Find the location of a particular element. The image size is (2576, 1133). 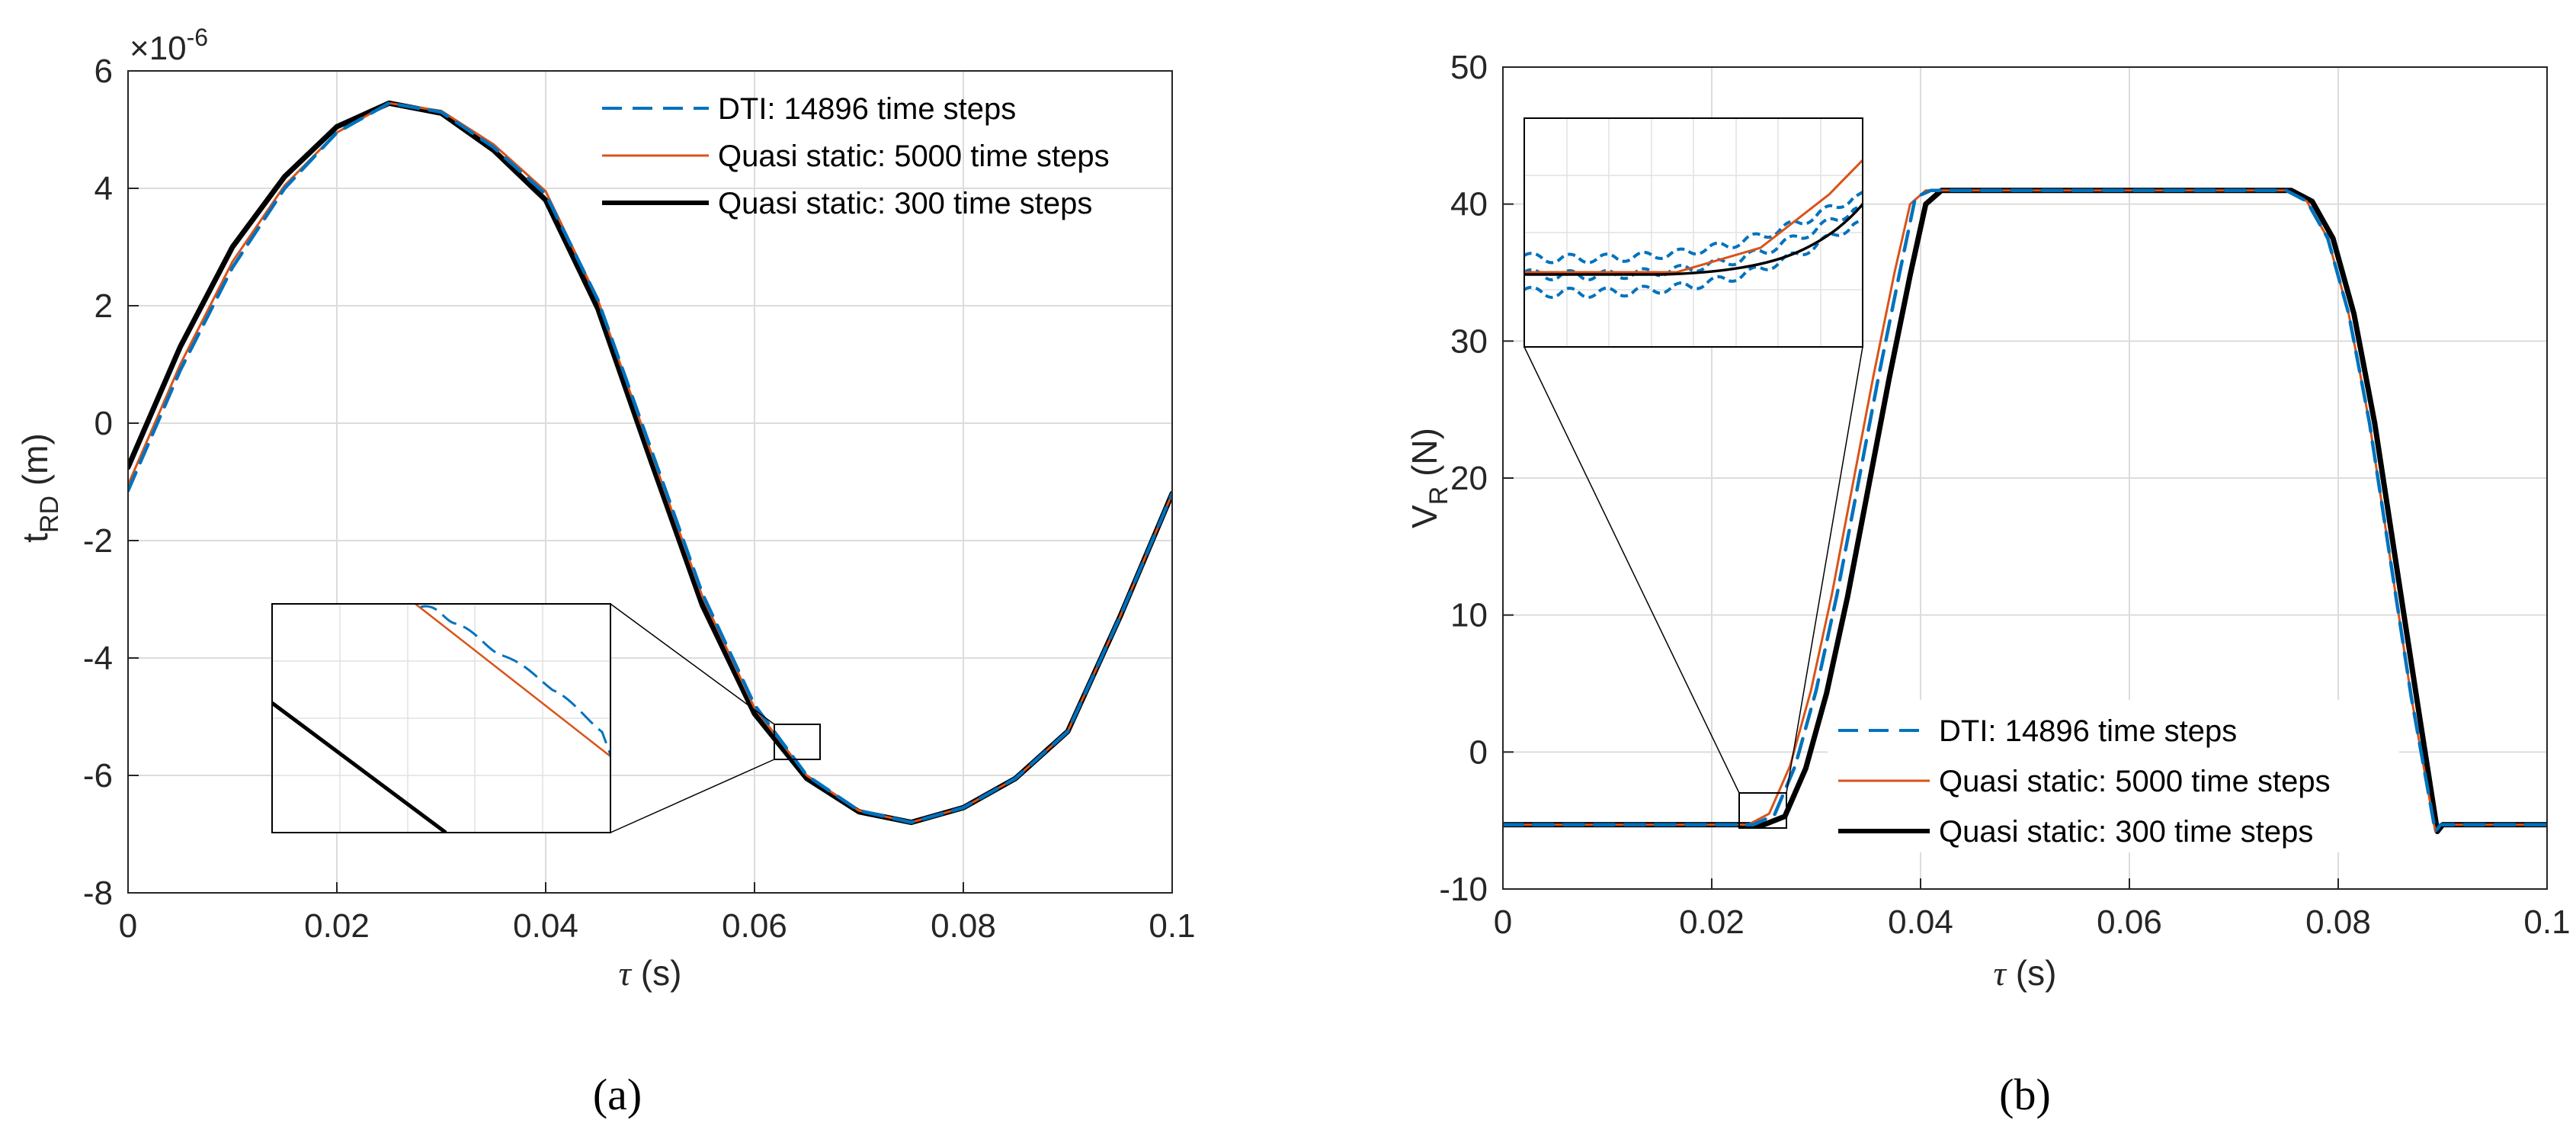

inset-b-qs5000-line is located at coordinates (1693, 216).